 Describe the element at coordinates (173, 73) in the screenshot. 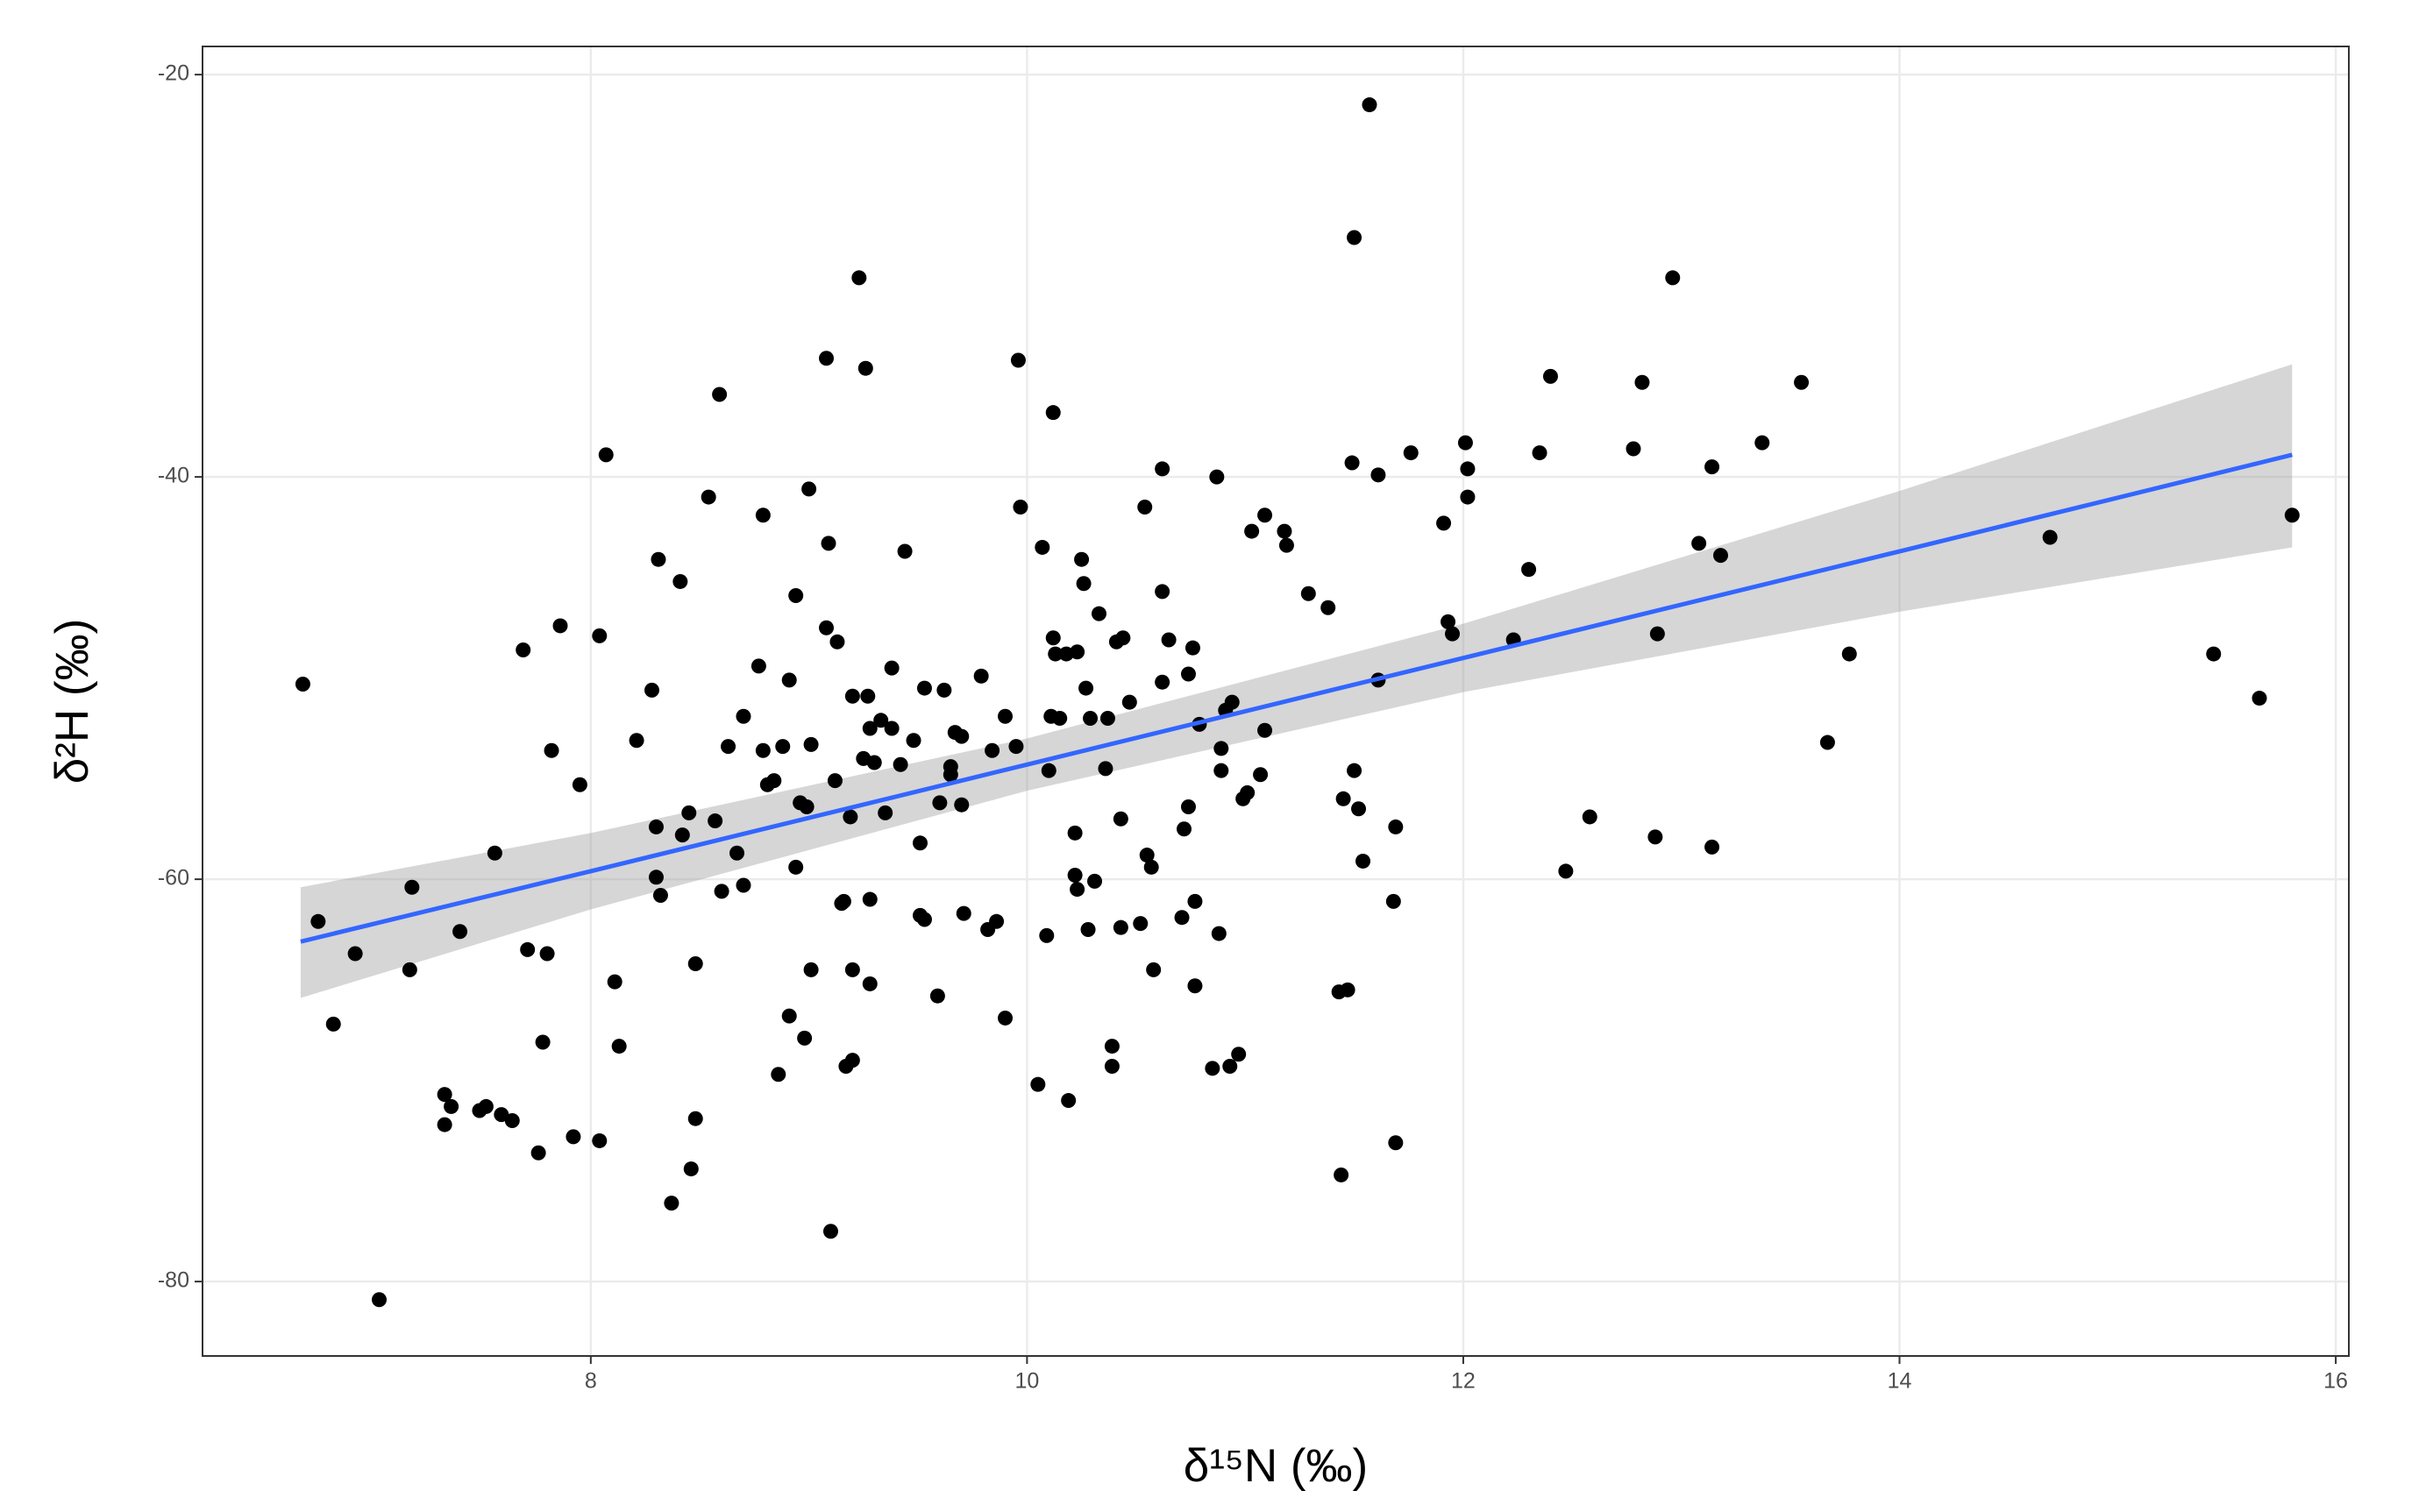

I see `y-tick-label: -20` at that location.